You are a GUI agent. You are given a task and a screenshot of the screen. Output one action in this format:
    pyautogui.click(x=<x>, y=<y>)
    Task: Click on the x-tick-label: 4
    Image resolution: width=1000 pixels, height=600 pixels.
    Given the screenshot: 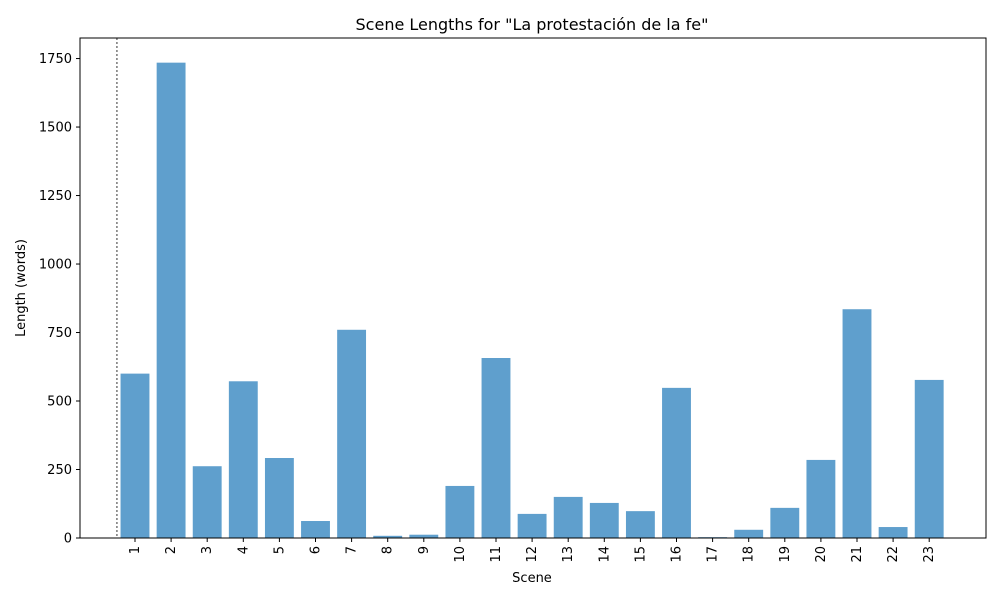 What is the action you would take?
    pyautogui.click(x=243, y=550)
    